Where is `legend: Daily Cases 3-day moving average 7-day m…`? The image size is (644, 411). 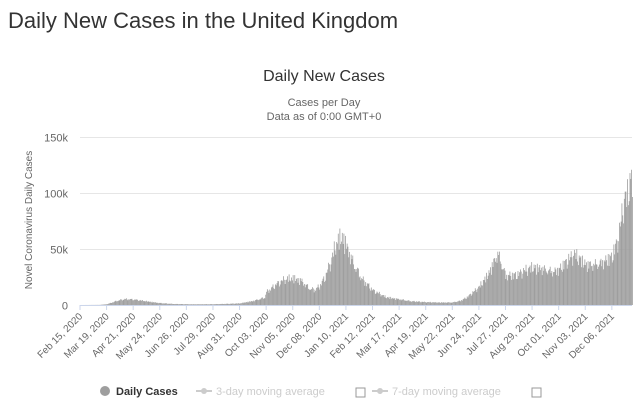 legend: Daily Cases 3-day moving average 7-day m… is located at coordinates (321, 392).